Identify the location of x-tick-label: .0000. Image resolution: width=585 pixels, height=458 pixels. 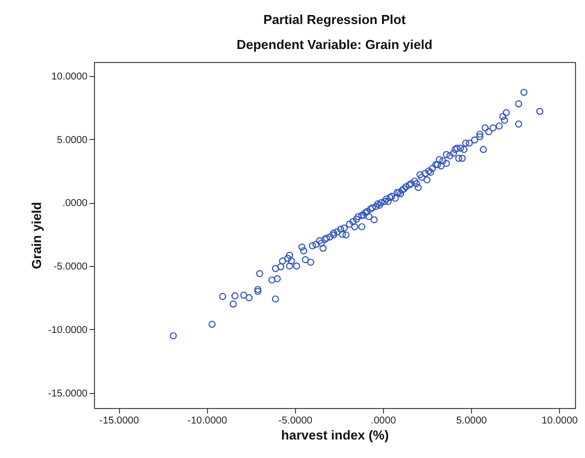
(383, 421).